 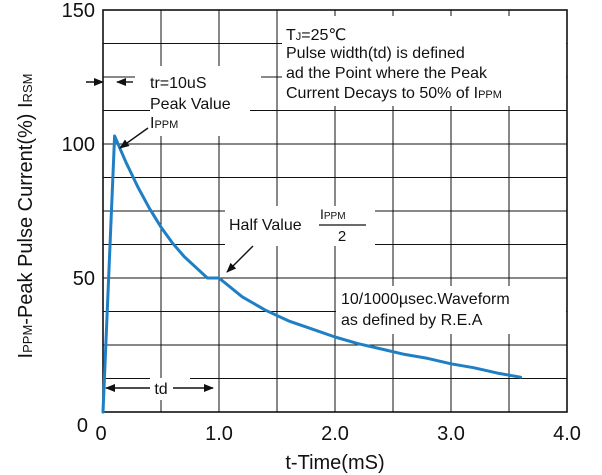 What do you see at coordinates (322, 214) in the screenshot?
I see `half-num-main: I` at bounding box center [322, 214].